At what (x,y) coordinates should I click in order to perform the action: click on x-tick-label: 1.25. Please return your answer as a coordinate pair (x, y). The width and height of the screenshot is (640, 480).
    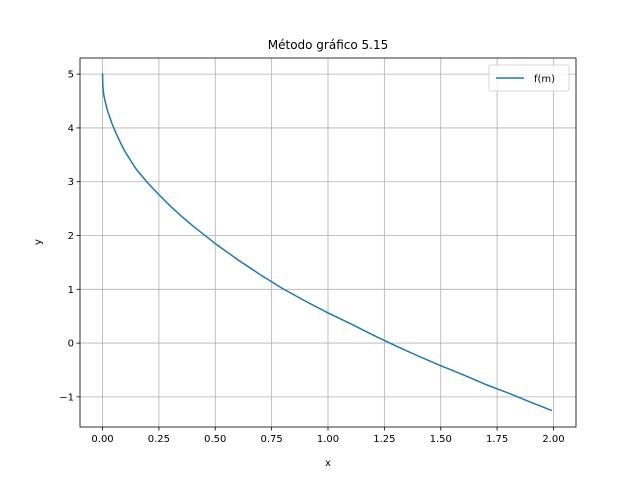
    Looking at the image, I should click on (384, 439).